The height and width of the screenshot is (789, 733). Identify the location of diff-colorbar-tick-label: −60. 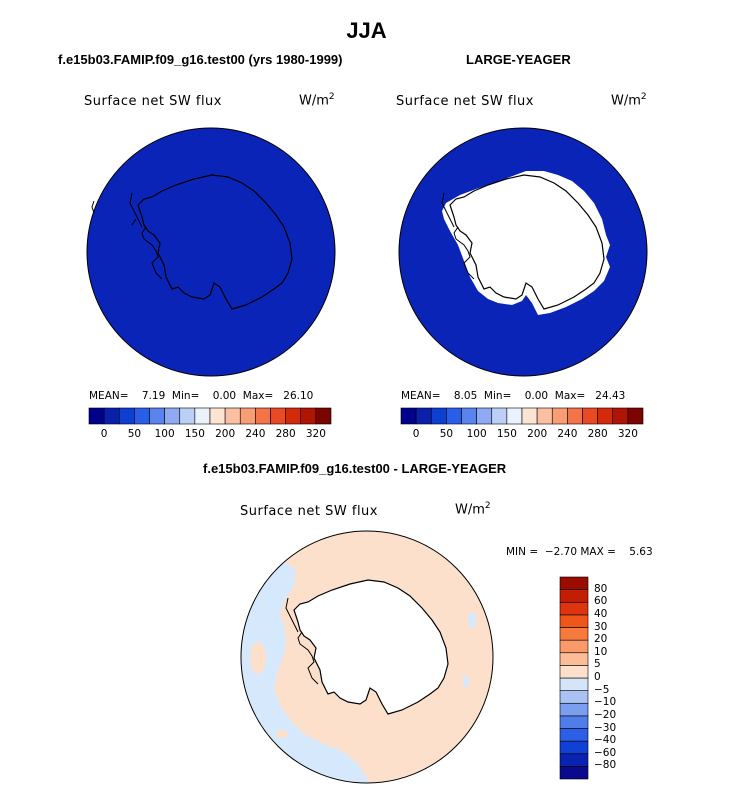
(605, 752).